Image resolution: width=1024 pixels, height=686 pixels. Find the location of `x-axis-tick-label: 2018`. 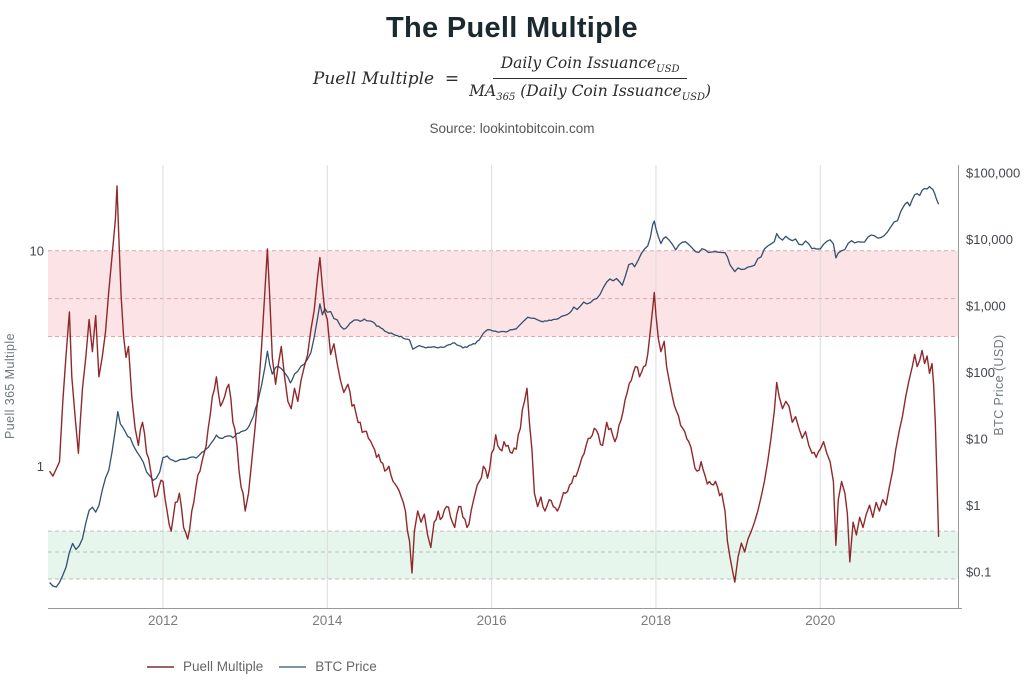

x-axis-tick-label: 2018 is located at coordinates (656, 620).